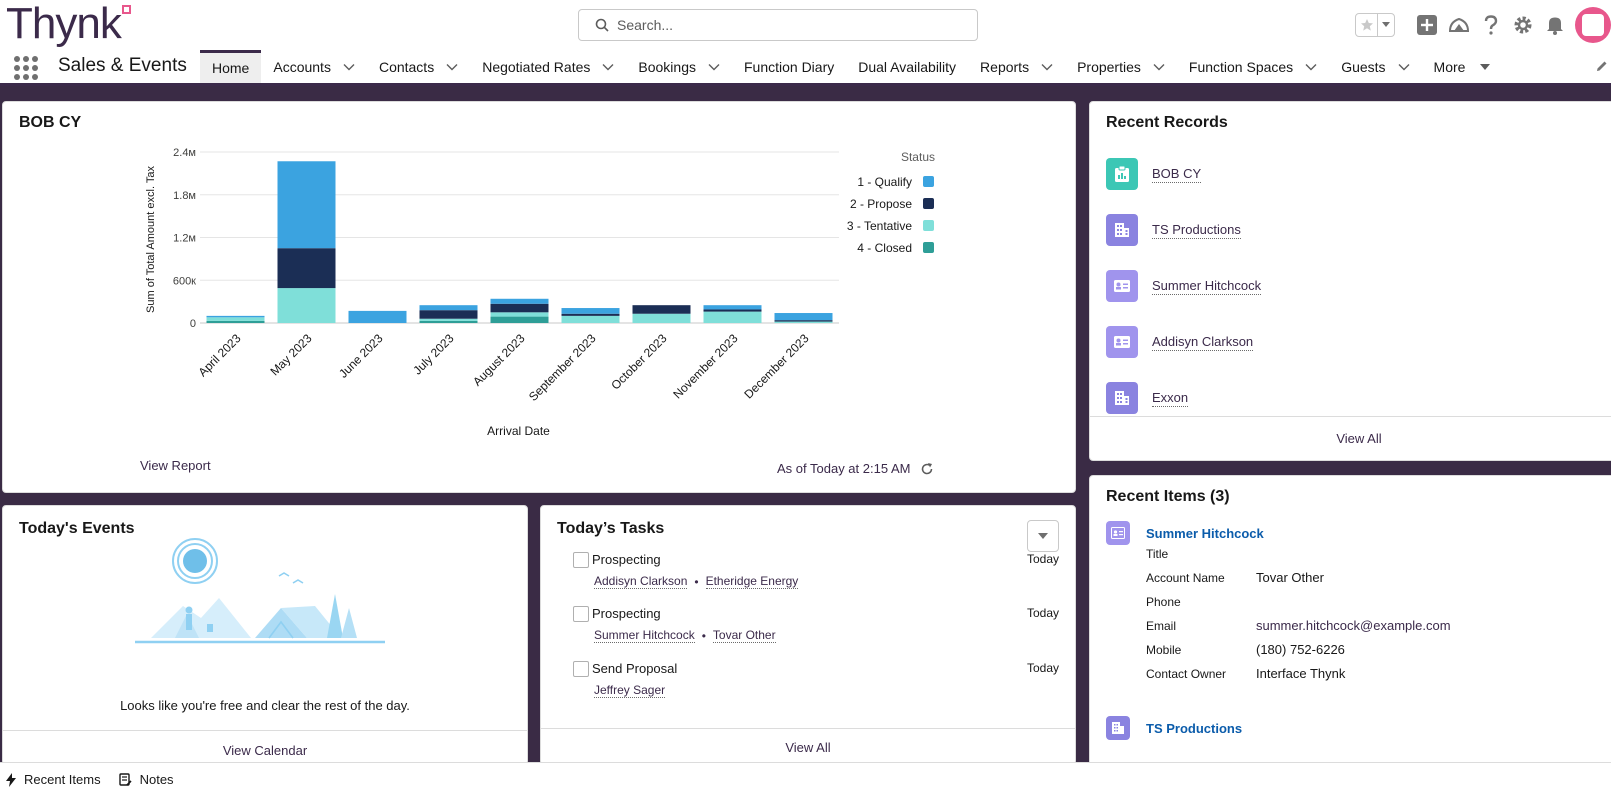 Image resolution: width=1611 pixels, height=796 pixels. Describe the element at coordinates (1164, 650) in the screenshot. I see `recent-item-field-label: Mobile` at that location.